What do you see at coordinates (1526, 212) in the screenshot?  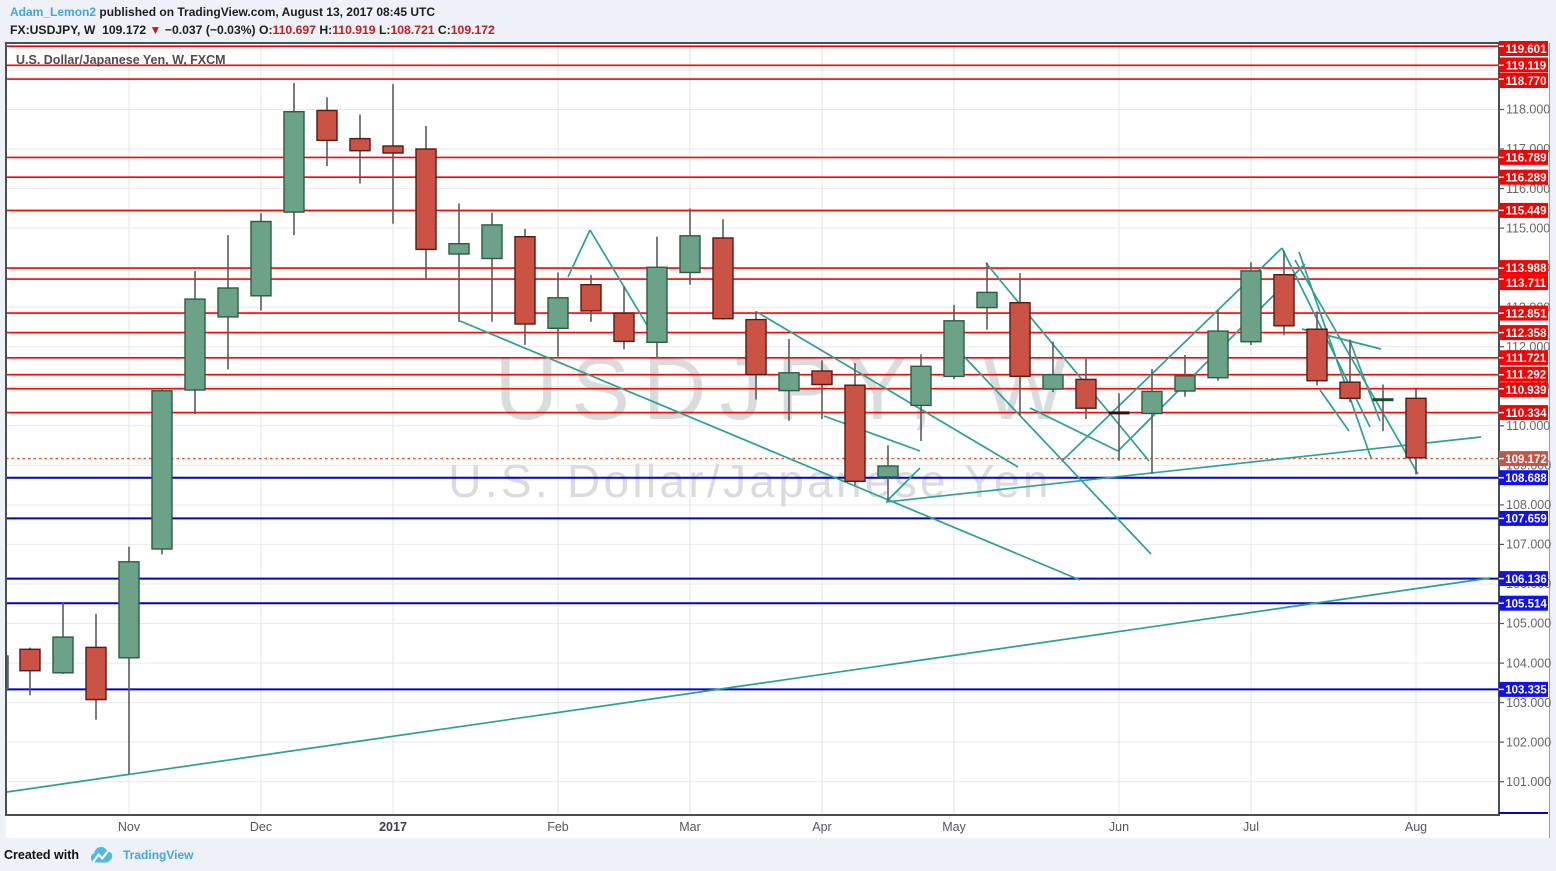 I see `svg-text: 115.449` at bounding box center [1526, 212].